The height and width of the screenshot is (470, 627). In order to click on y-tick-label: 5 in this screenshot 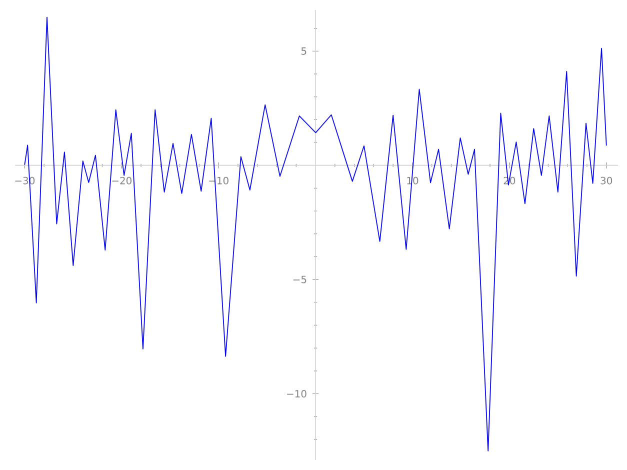, I will do `click(303, 51)`.